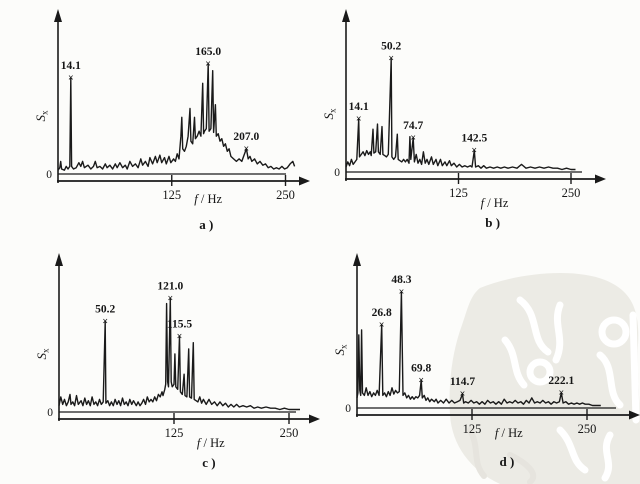  What do you see at coordinates (462, 382) in the screenshot?
I see `peak-label: 114.7` at bounding box center [462, 382].